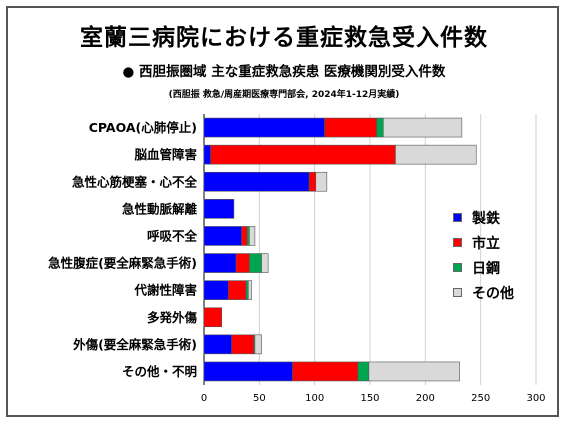 The width and height of the screenshot is (568, 428). What do you see at coordinates (284, 38) in the screenshot?
I see `chart-title: 室蘭三病院における重症救急受入件数` at bounding box center [284, 38].